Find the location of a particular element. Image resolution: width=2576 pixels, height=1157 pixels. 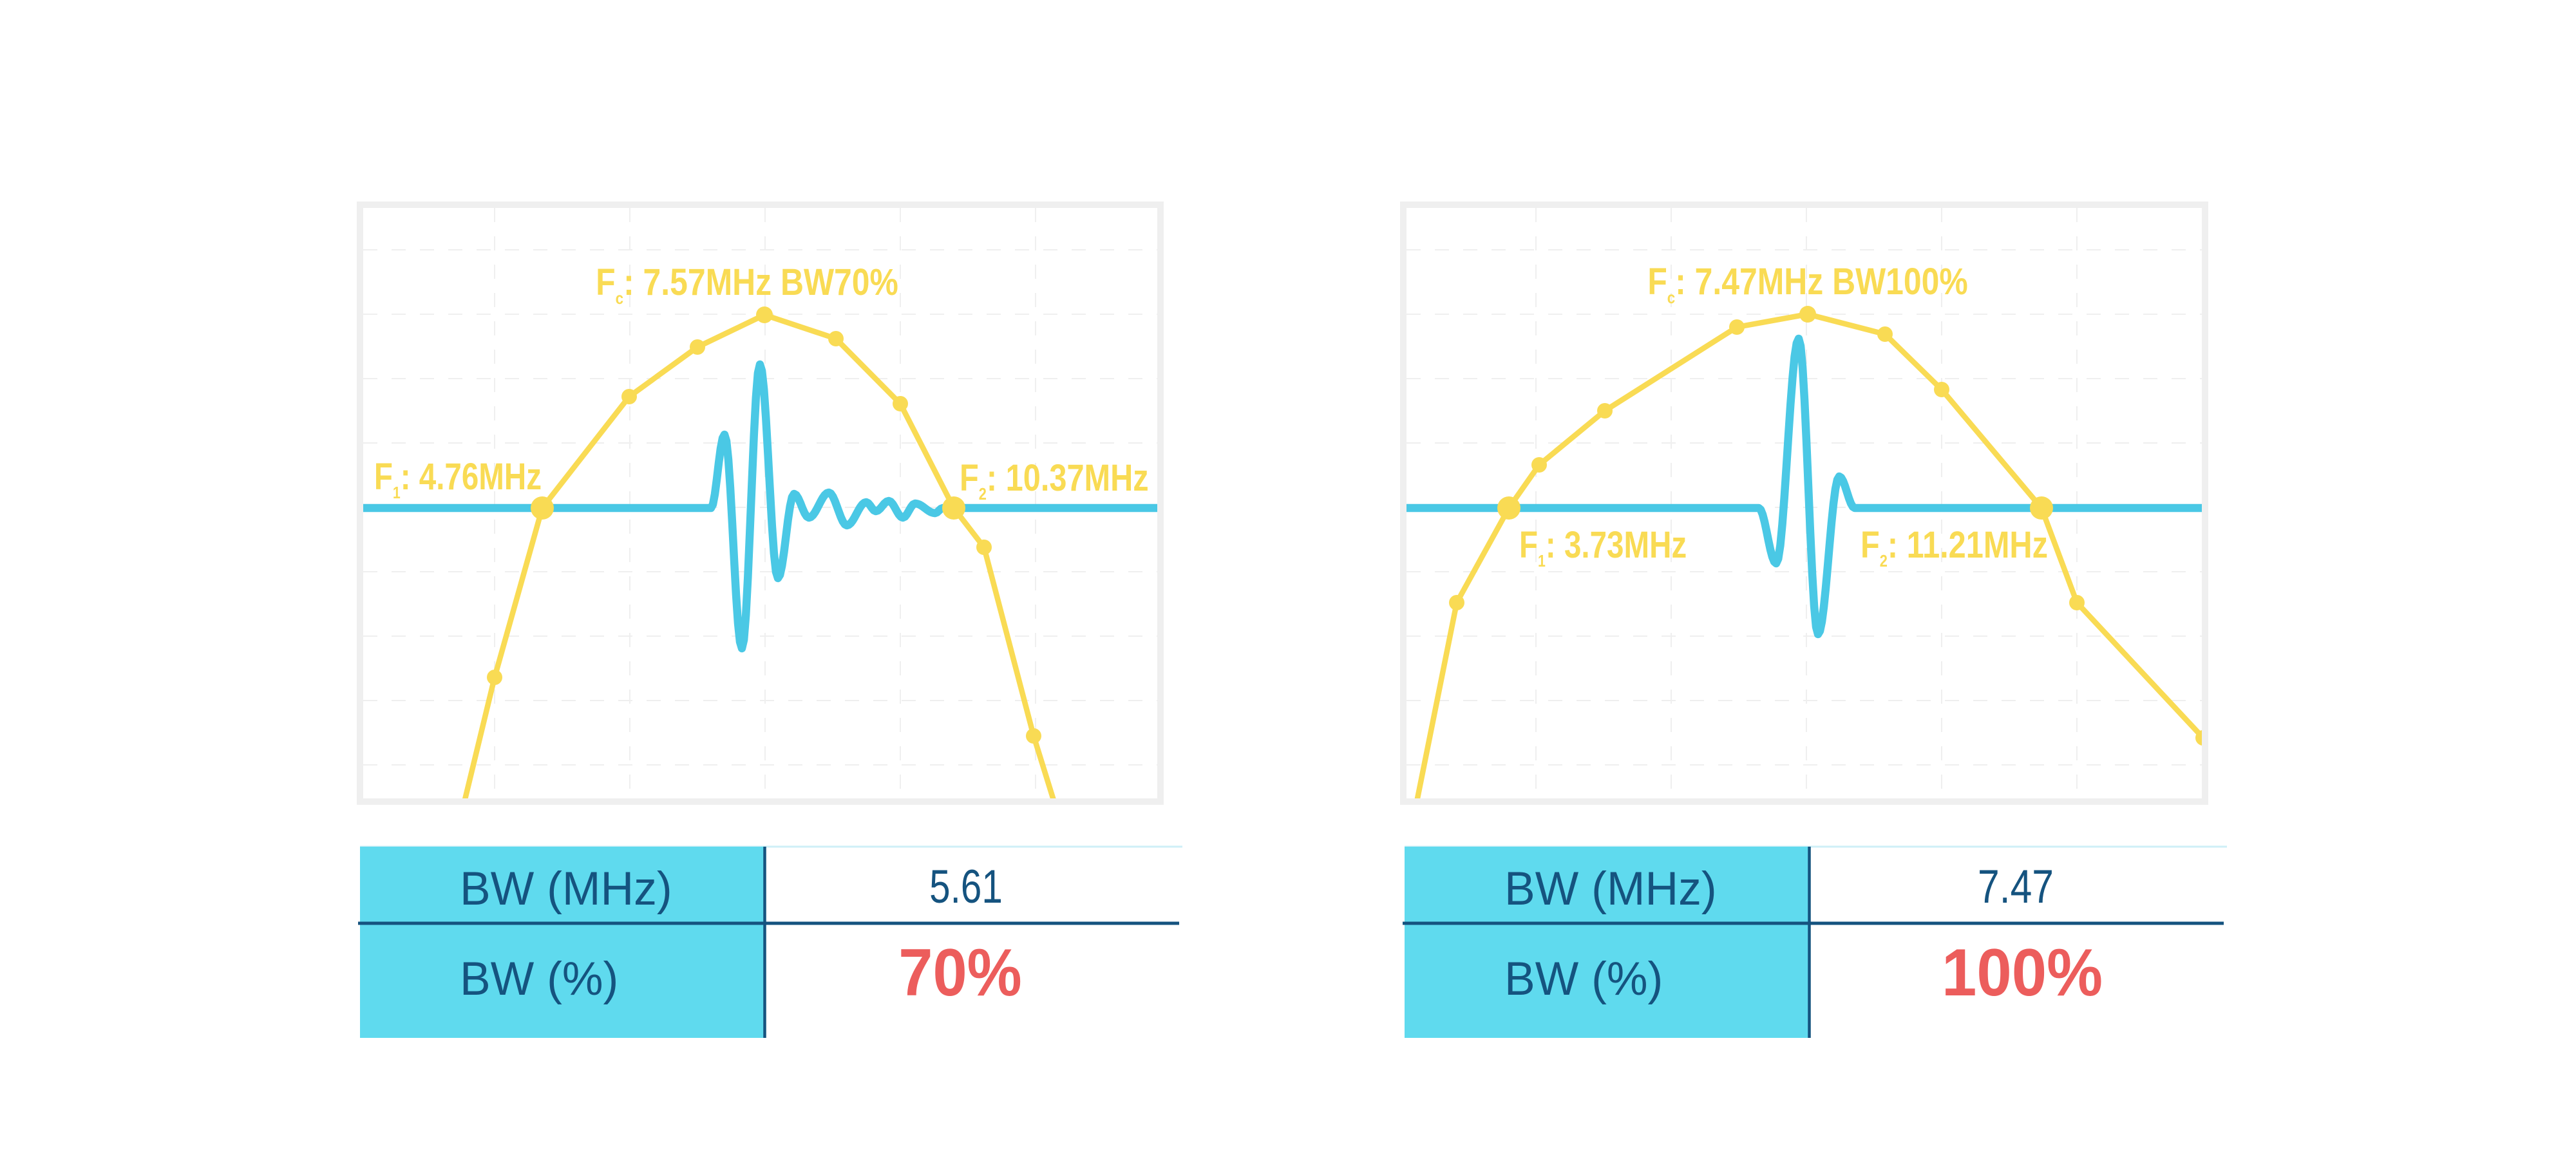

svg-text: Fc: 7.57MHz BW70% is located at coordinates (747, 285).